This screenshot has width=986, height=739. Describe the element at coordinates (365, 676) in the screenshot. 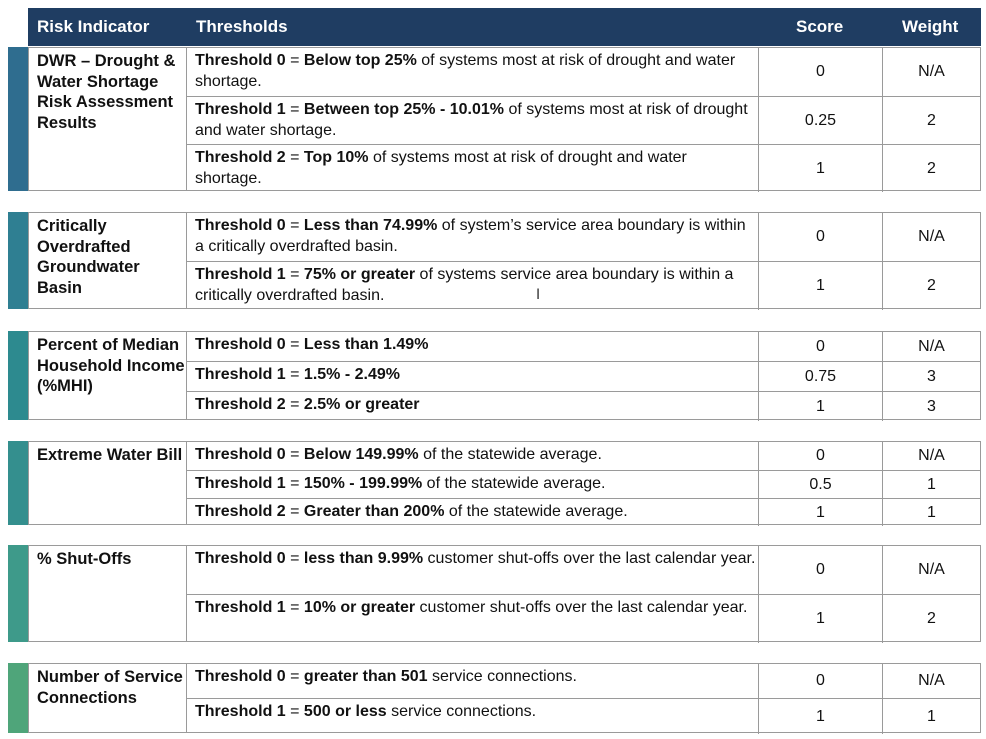

I see `threshold-value: greater than 501` at that location.